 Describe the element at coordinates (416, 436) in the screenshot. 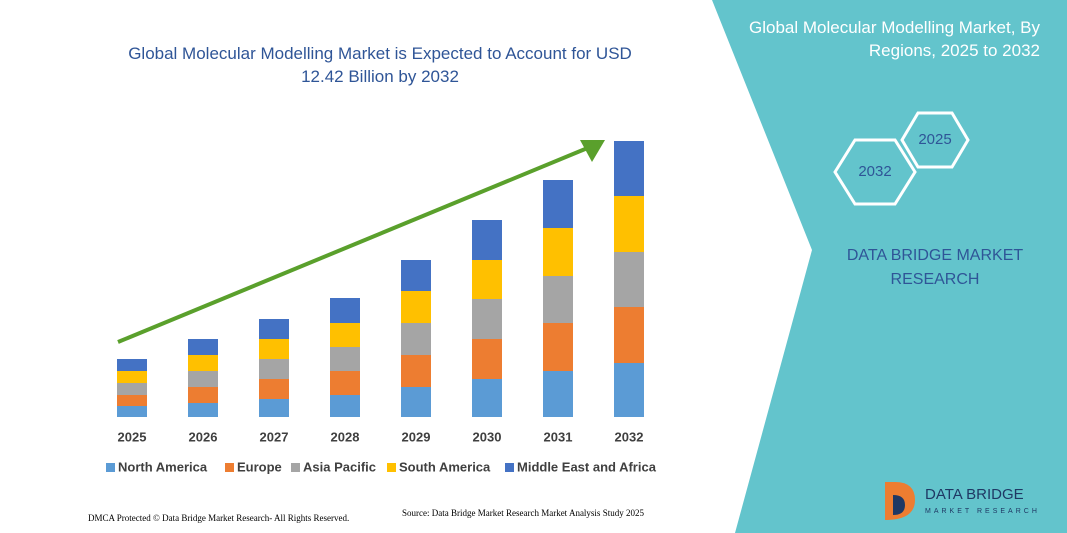

I see `x-tick-label: 2029` at that location.